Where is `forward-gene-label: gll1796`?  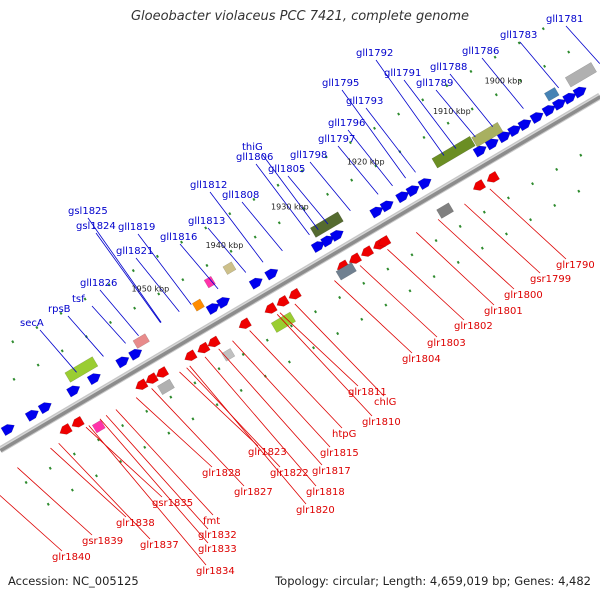 forward-gene-label: gll1796 is located at coordinates (346, 123).